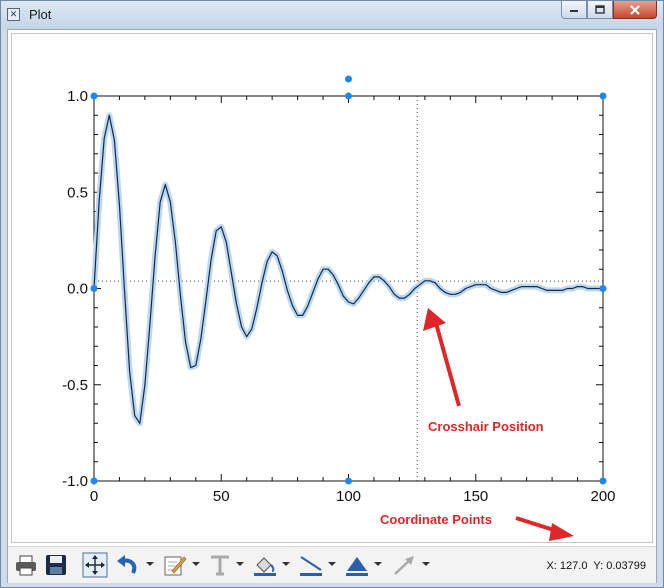  I want to click on arrow-icon, so click(404, 565).